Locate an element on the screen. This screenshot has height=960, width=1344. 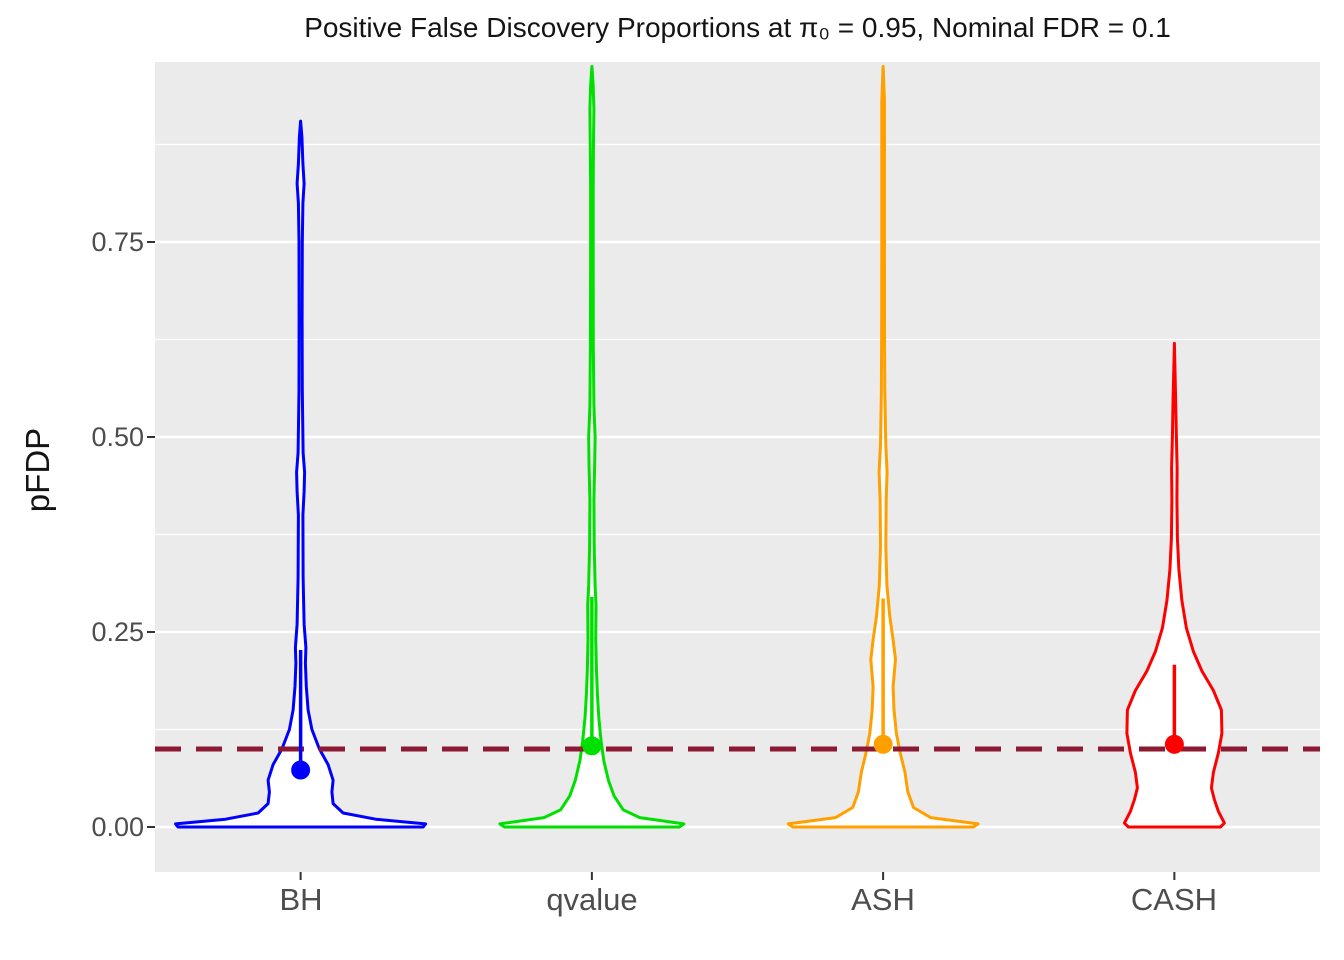
x-tick-label-bh: BH is located at coordinates (301, 899).